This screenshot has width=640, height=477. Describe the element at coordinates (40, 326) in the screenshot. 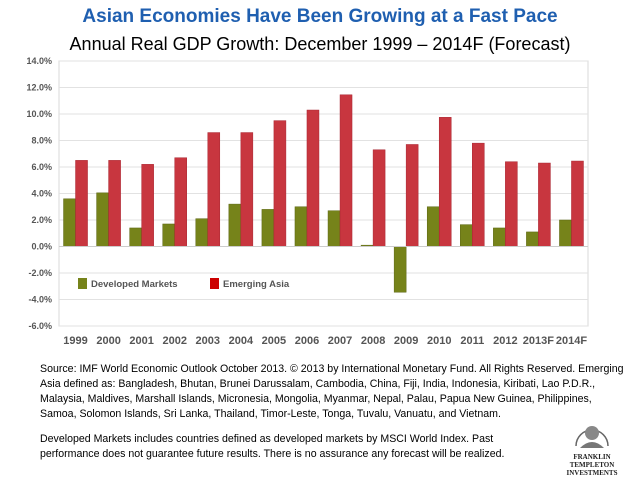

I see `y-tick-label: -6.0%` at that location.